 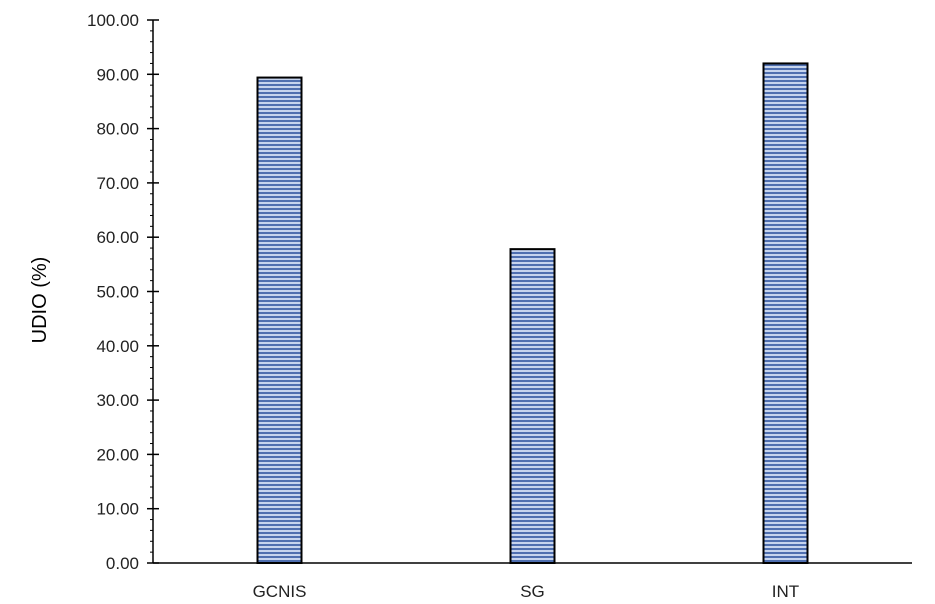 I want to click on y-tick-label: 40.00, so click(x=117, y=346).